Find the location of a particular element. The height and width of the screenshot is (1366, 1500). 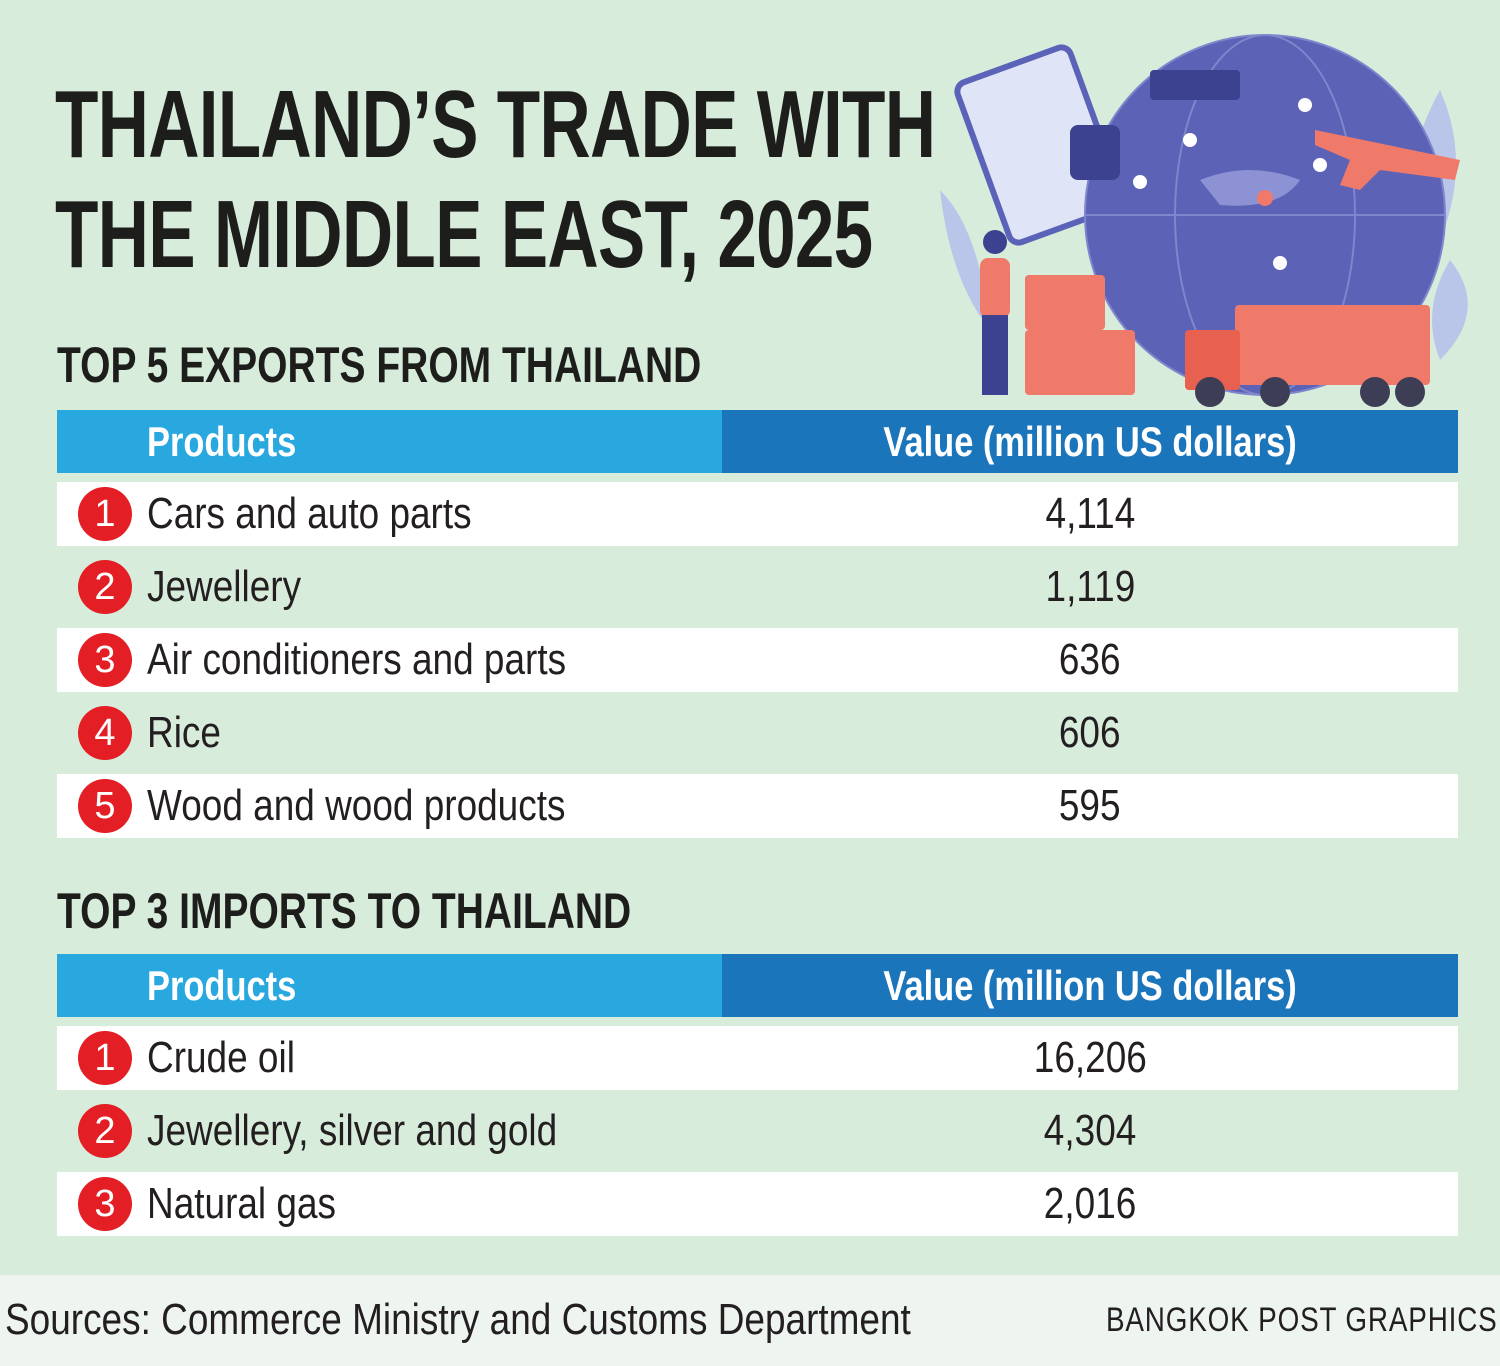

table-row: 1 Crude oil 16,206 is located at coordinates (757, 1058).